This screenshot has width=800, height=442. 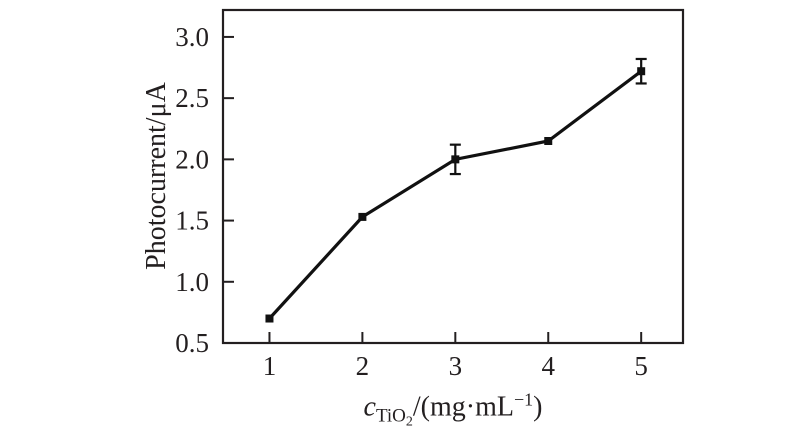 I want to click on y-tick-label: 0.5, so click(x=192, y=343).